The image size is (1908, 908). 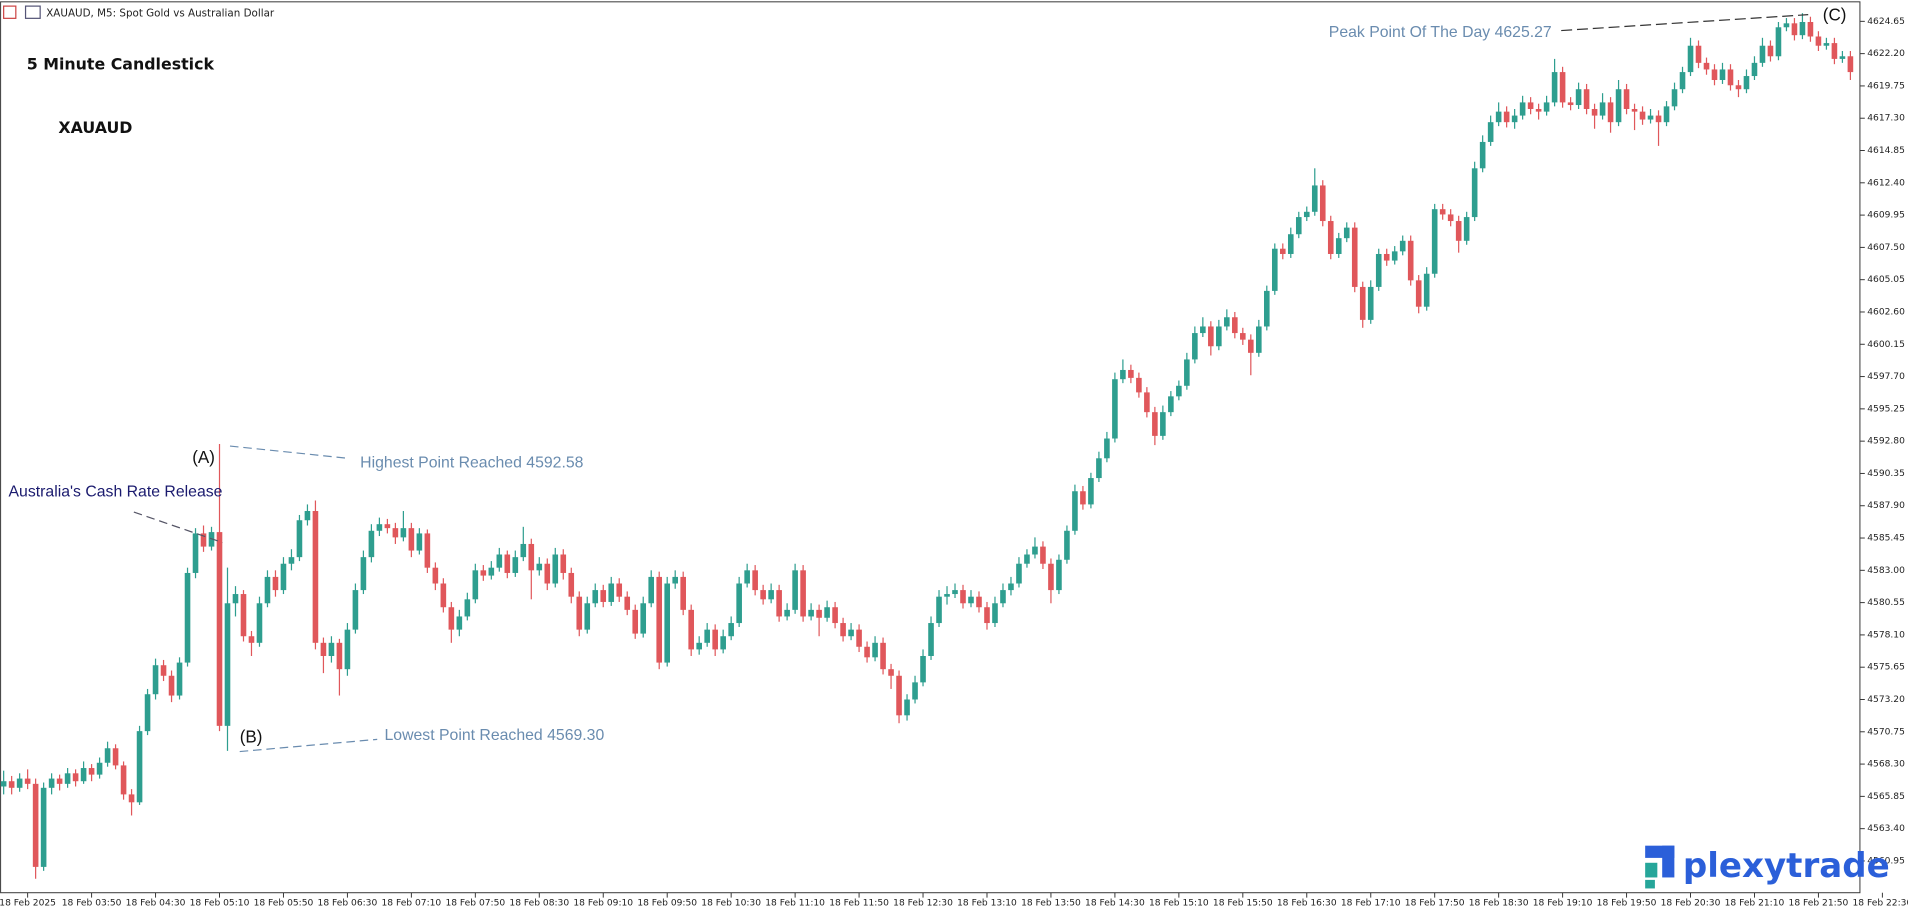 I want to click on x-tick-label: 18 Feb 15:10, so click(x=1179, y=903).